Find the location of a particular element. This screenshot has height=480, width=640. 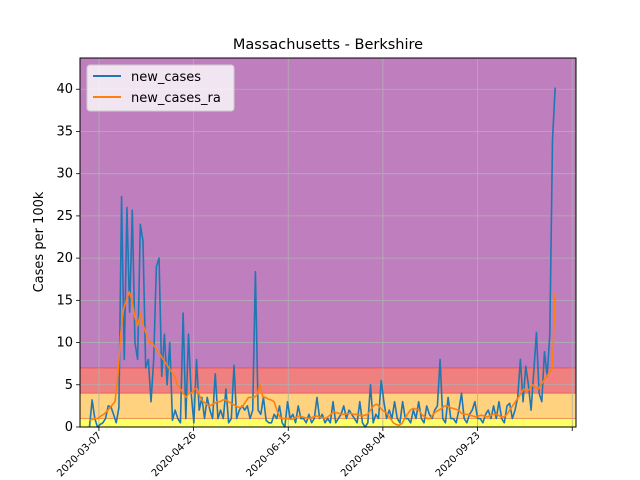

y-tick-label: 10 is located at coordinates (64, 343).